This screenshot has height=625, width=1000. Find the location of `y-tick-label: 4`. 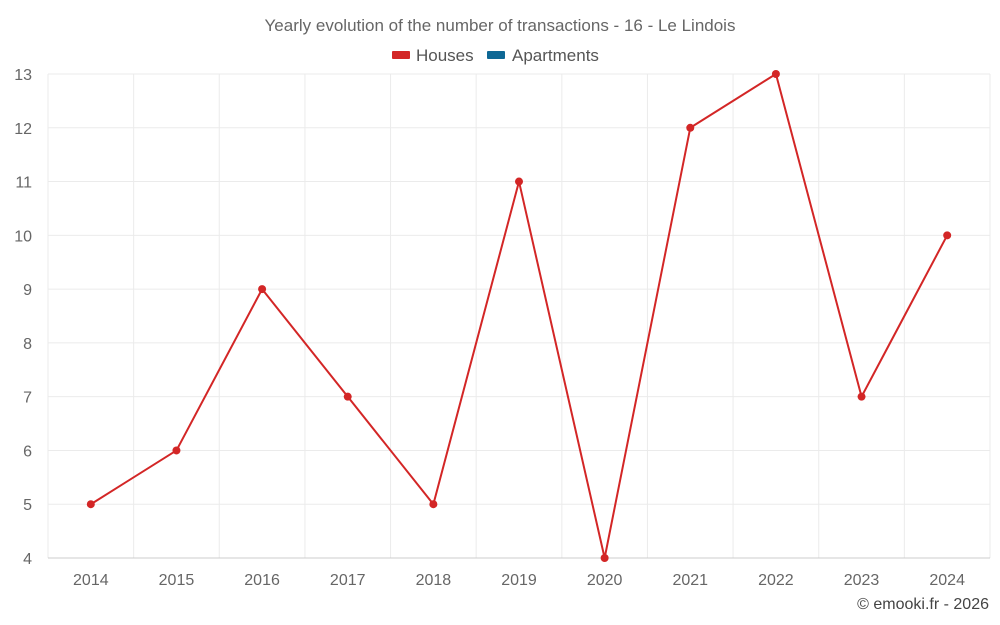

y-tick-label: 4 is located at coordinates (27, 559).